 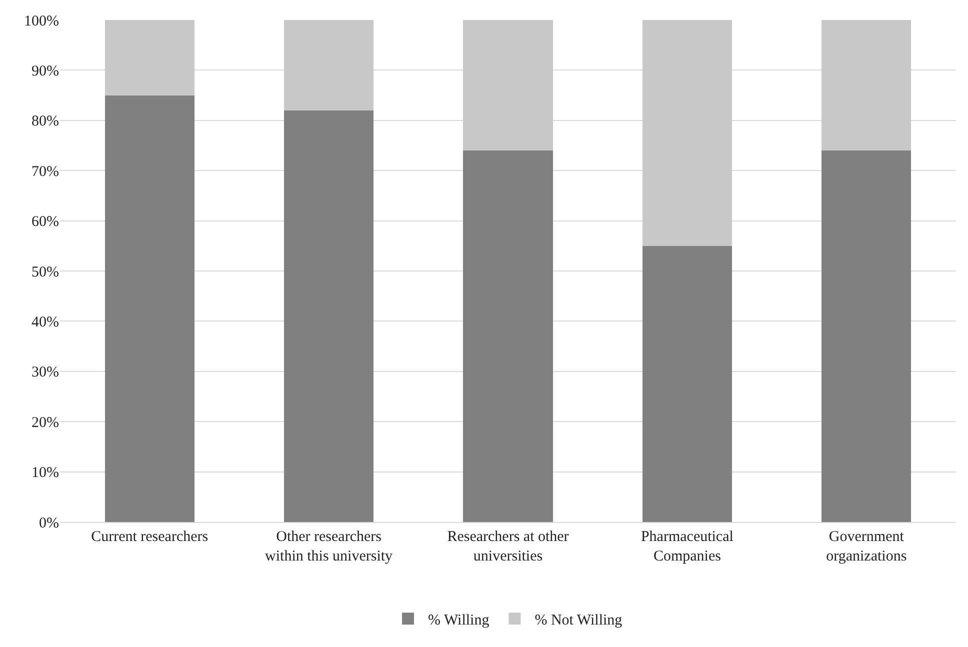 I want to click on y-tick-label: 30%, so click(x=45, y=372).